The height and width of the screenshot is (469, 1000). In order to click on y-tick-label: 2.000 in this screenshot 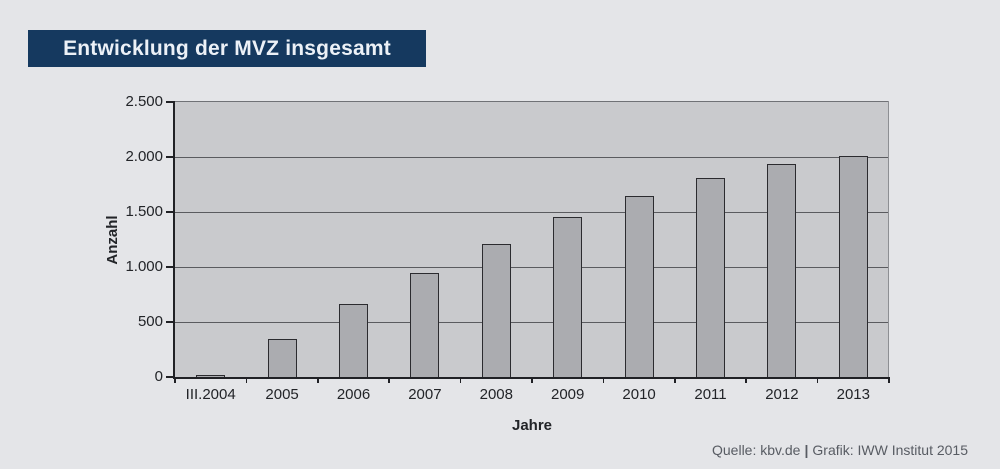, I will do `click(144, 156)`.